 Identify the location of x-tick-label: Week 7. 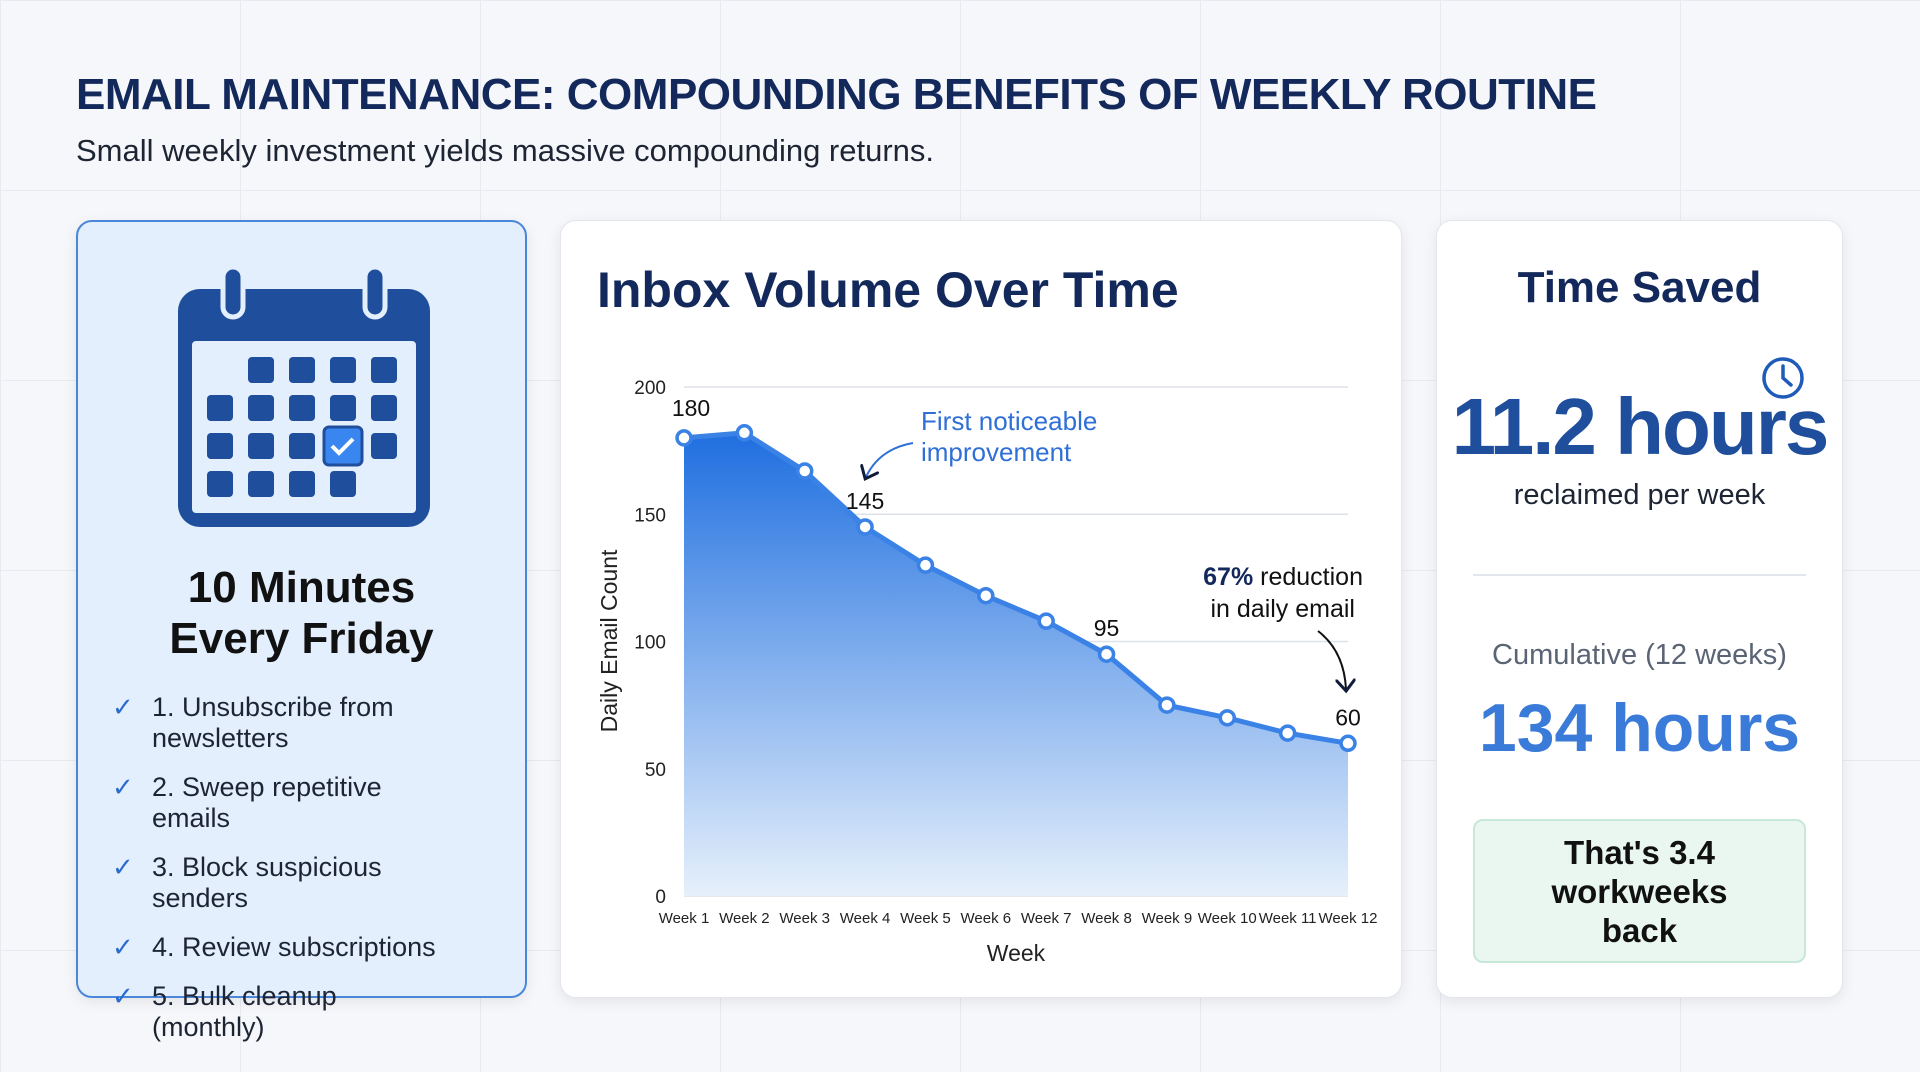
(1046, 918).